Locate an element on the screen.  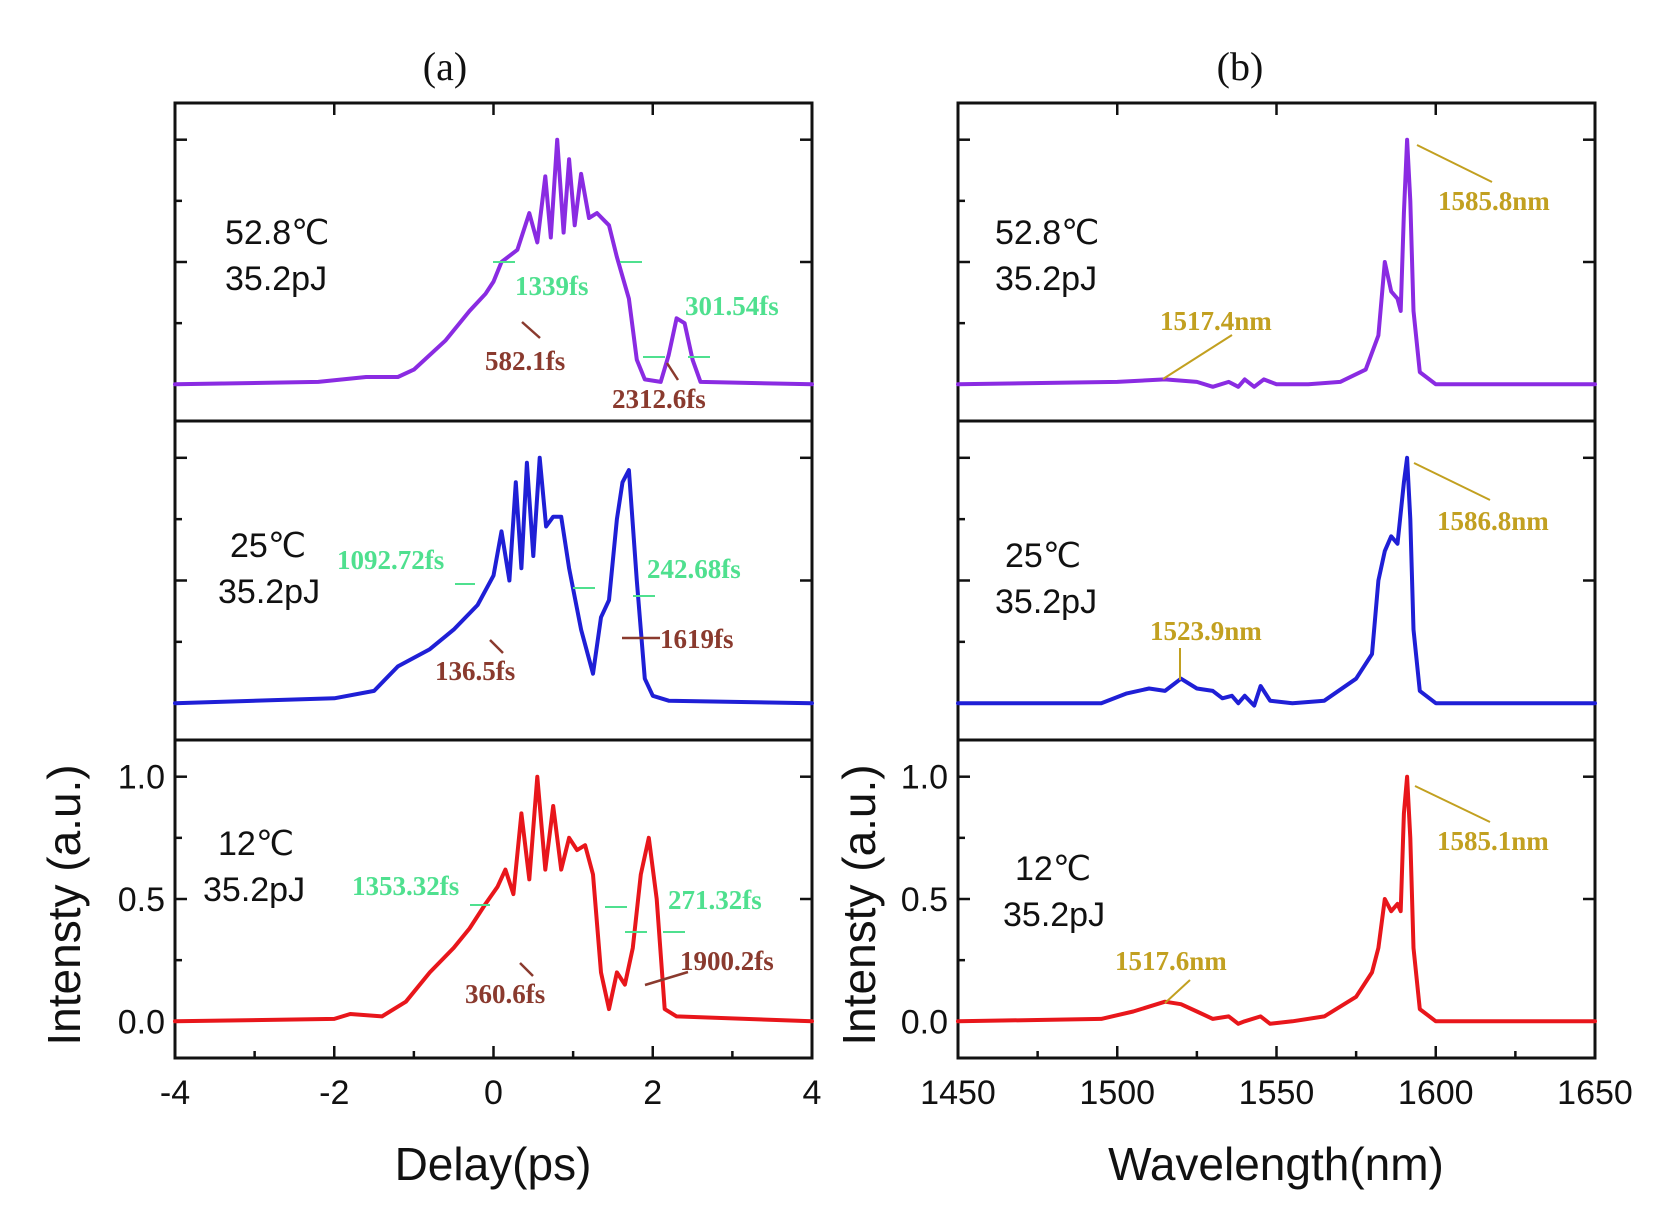
arrow-582fs is located at coordinates (531, 330).